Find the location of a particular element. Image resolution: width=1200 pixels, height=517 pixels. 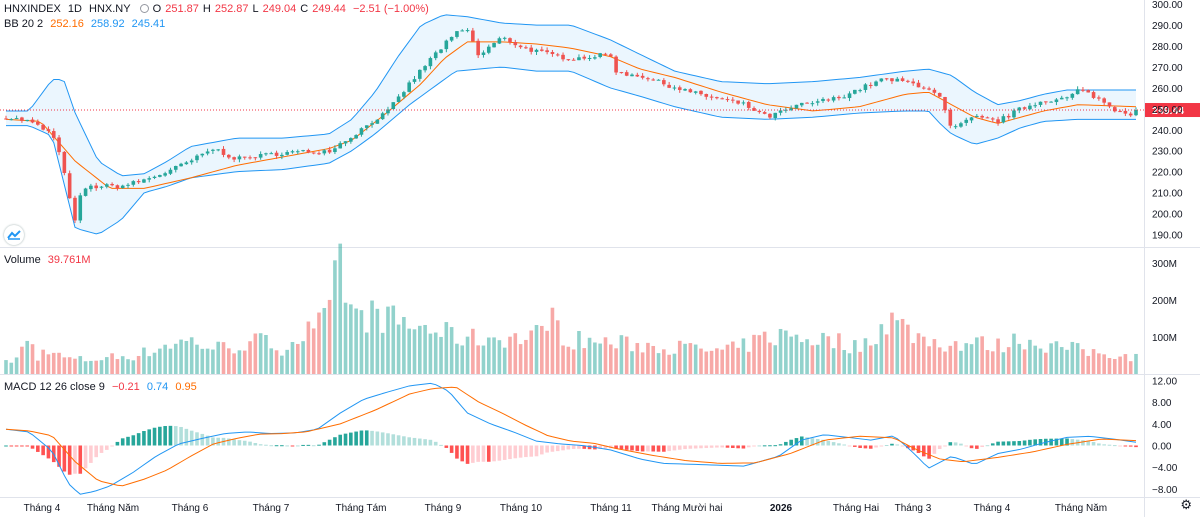

volume-axis-tick: 100M is located at coordinates (1164, 338).